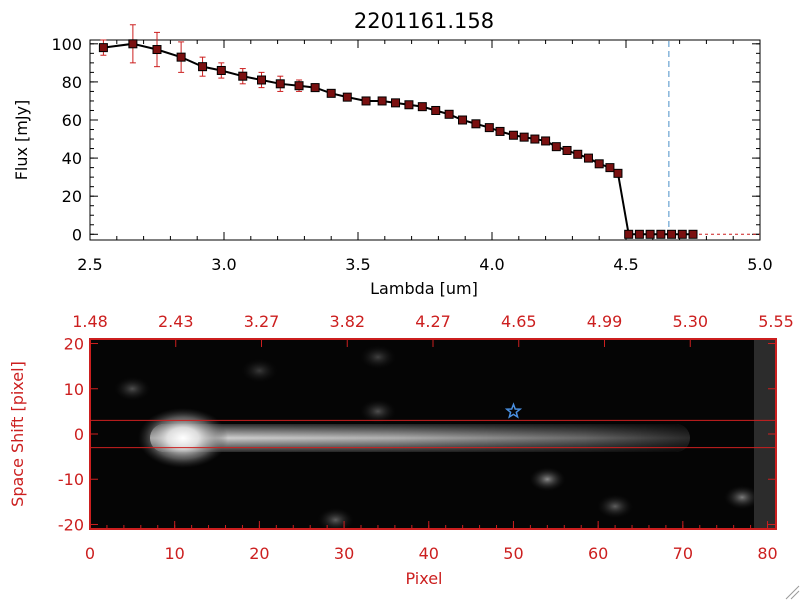  What do you see at coordinates (424, 21) in the screenshot?
I see `chart-title: 2201161.158` at bounding box center [424, 21].